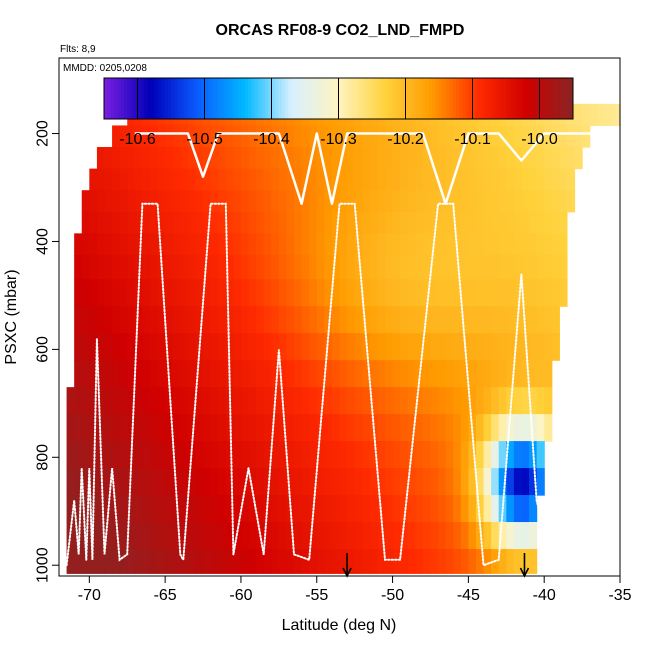  What do you see at coordinates (43, 457) in the screenshot?
I see `y-tick-label: 800` at bounding box center [43, 457].